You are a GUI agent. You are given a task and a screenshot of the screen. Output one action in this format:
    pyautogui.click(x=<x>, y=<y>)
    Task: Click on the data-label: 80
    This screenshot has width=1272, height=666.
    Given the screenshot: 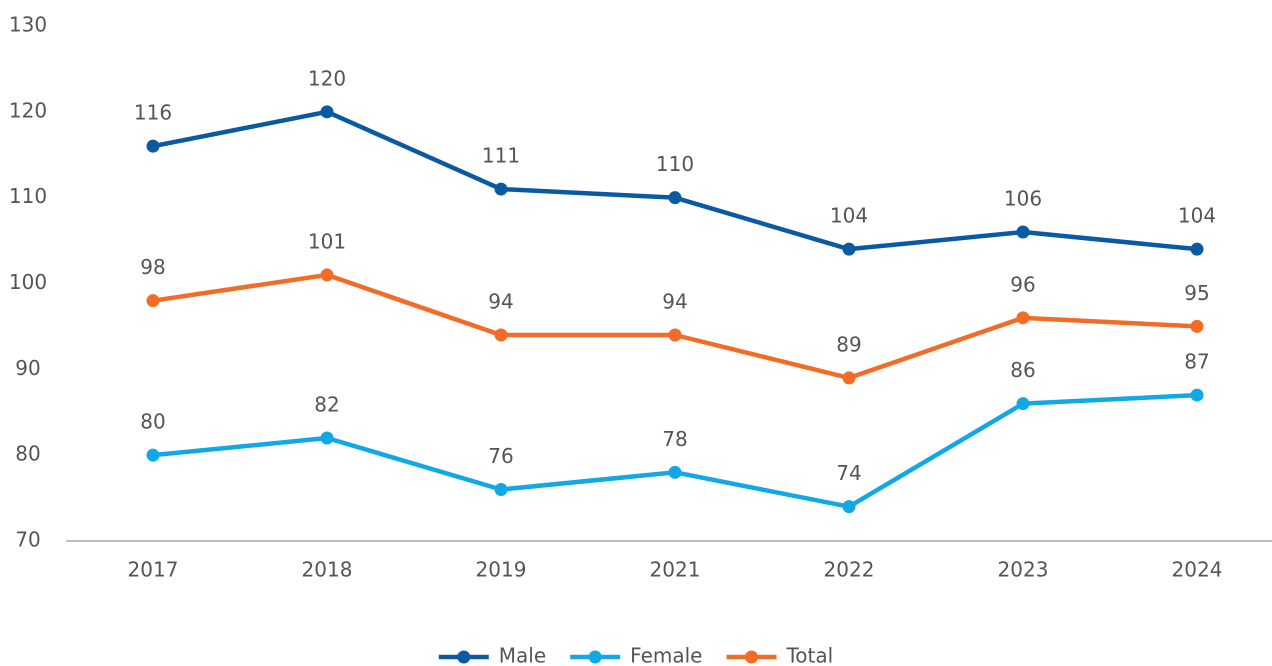 What is the action you would take?
    pyautogui.click(x=152, y=422)
    